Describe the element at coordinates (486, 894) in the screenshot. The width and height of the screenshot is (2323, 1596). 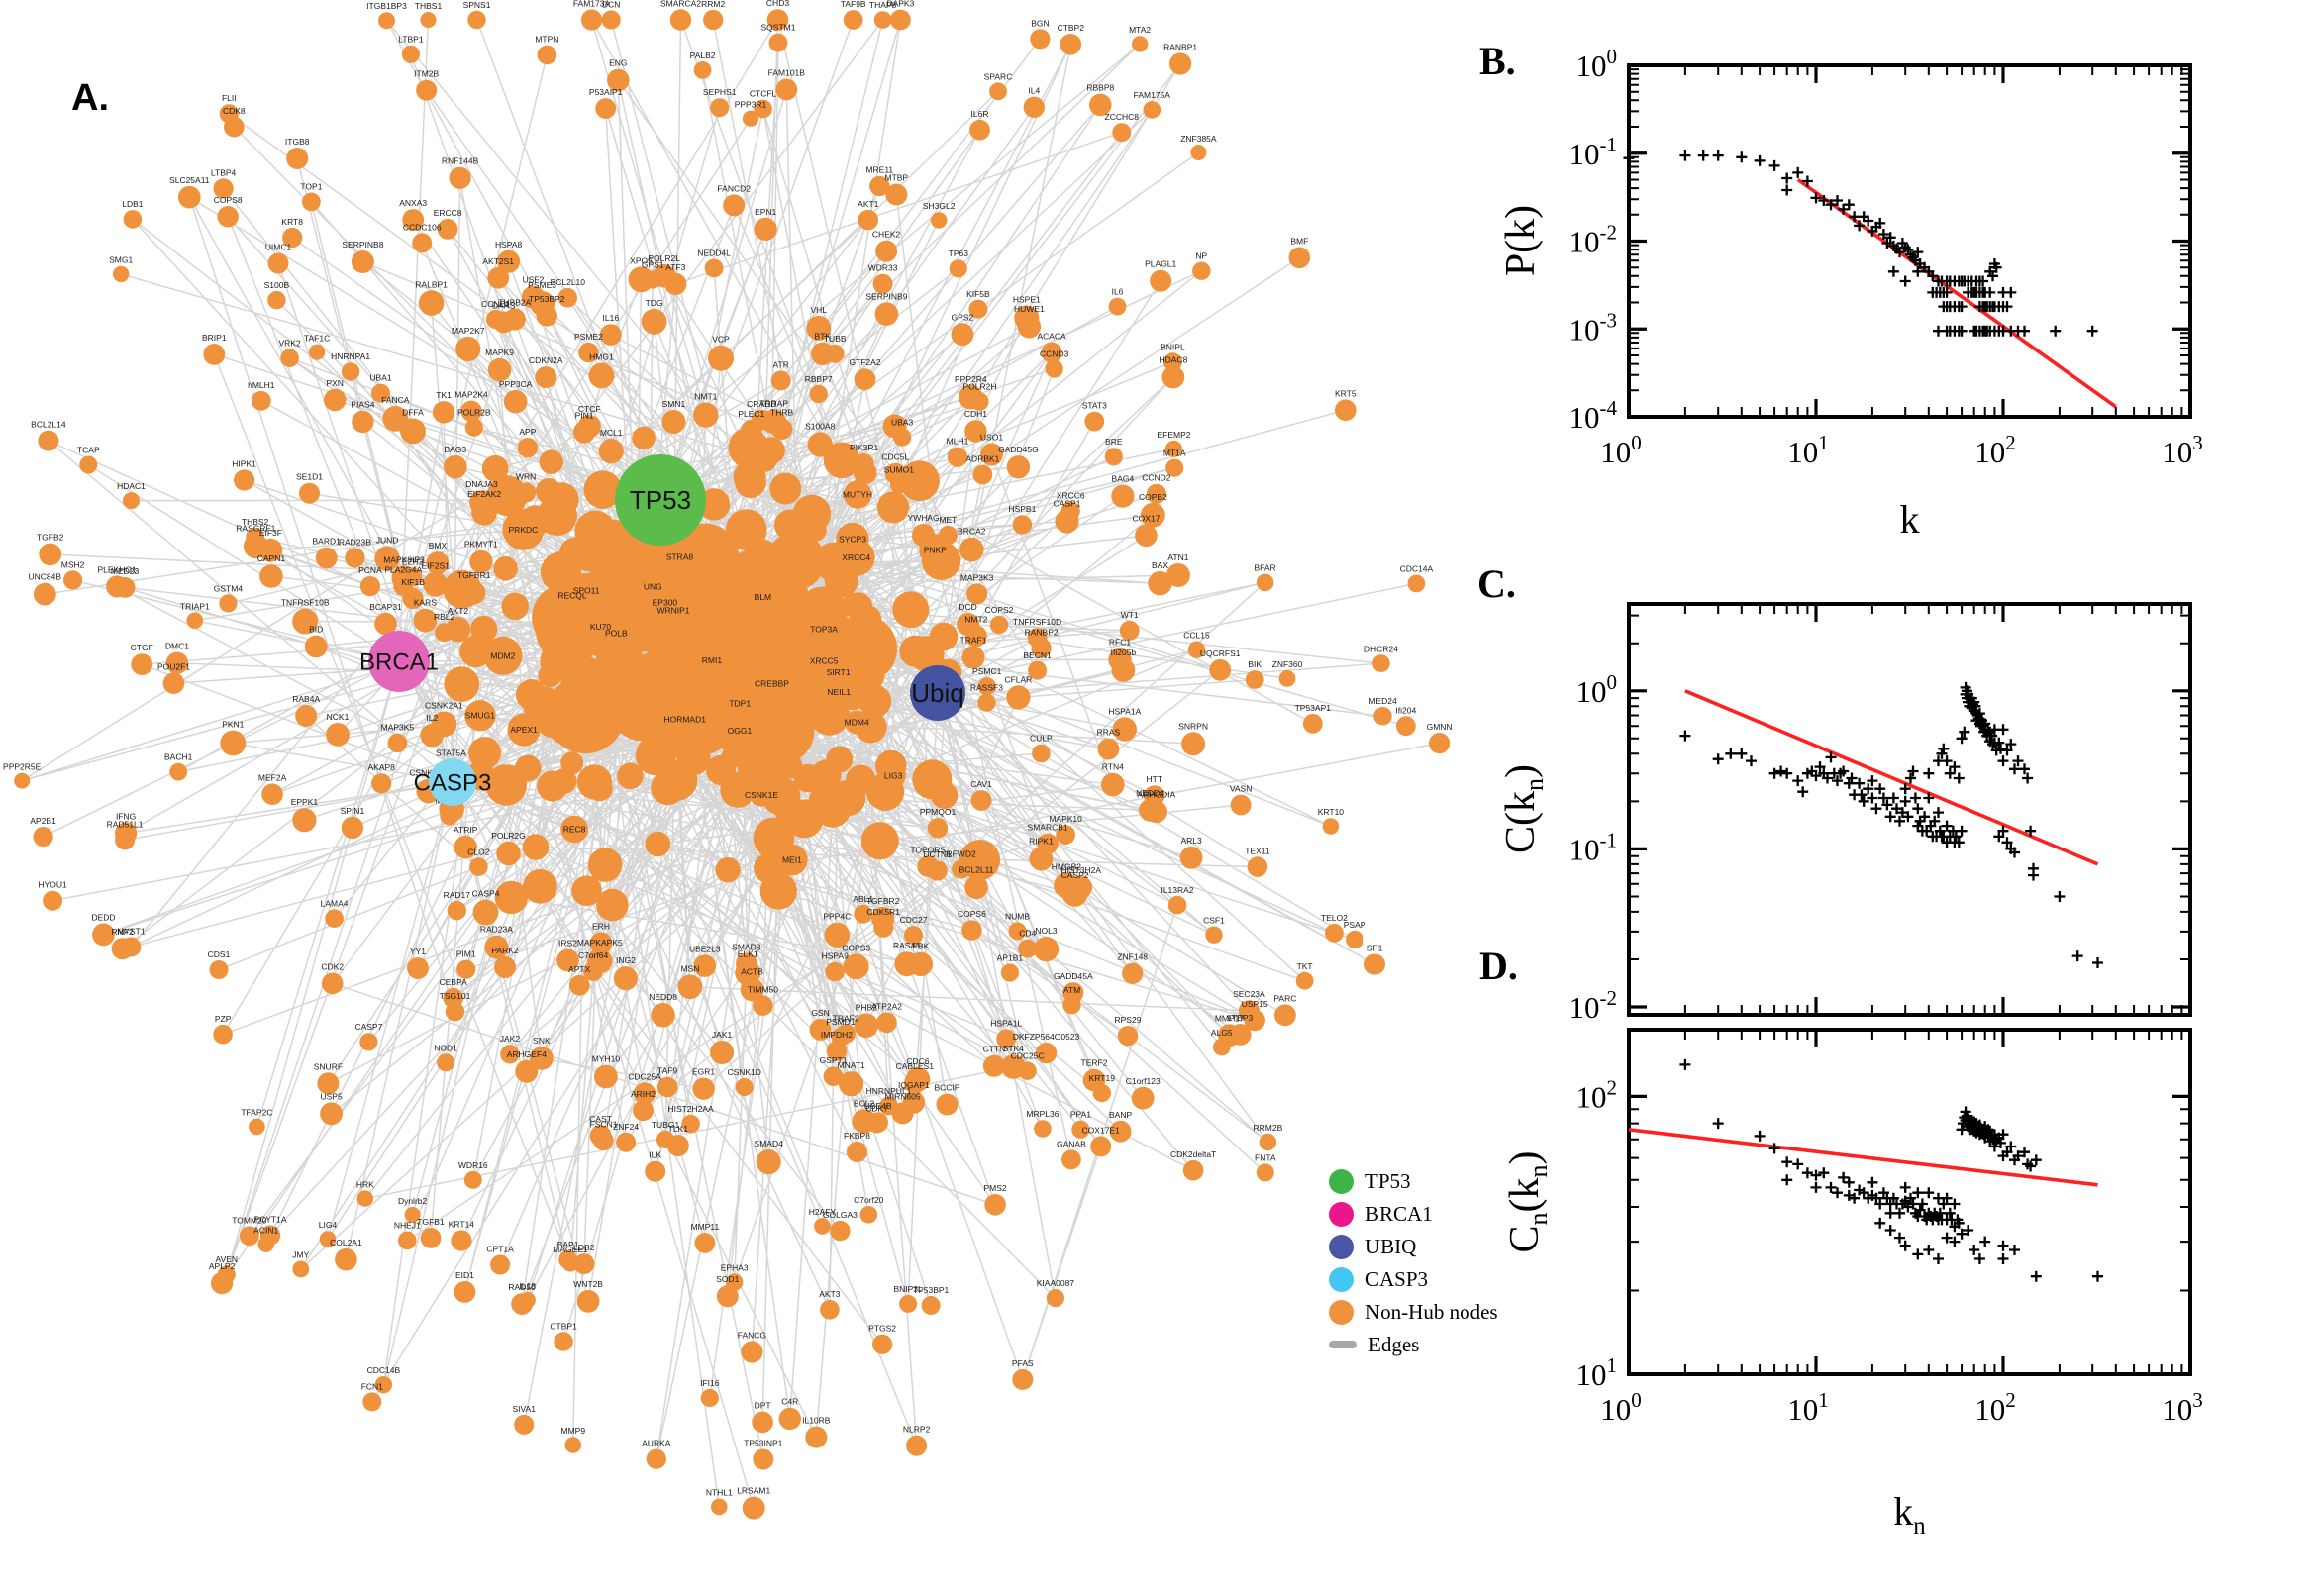
I see `node-label: CASP4` at that location.